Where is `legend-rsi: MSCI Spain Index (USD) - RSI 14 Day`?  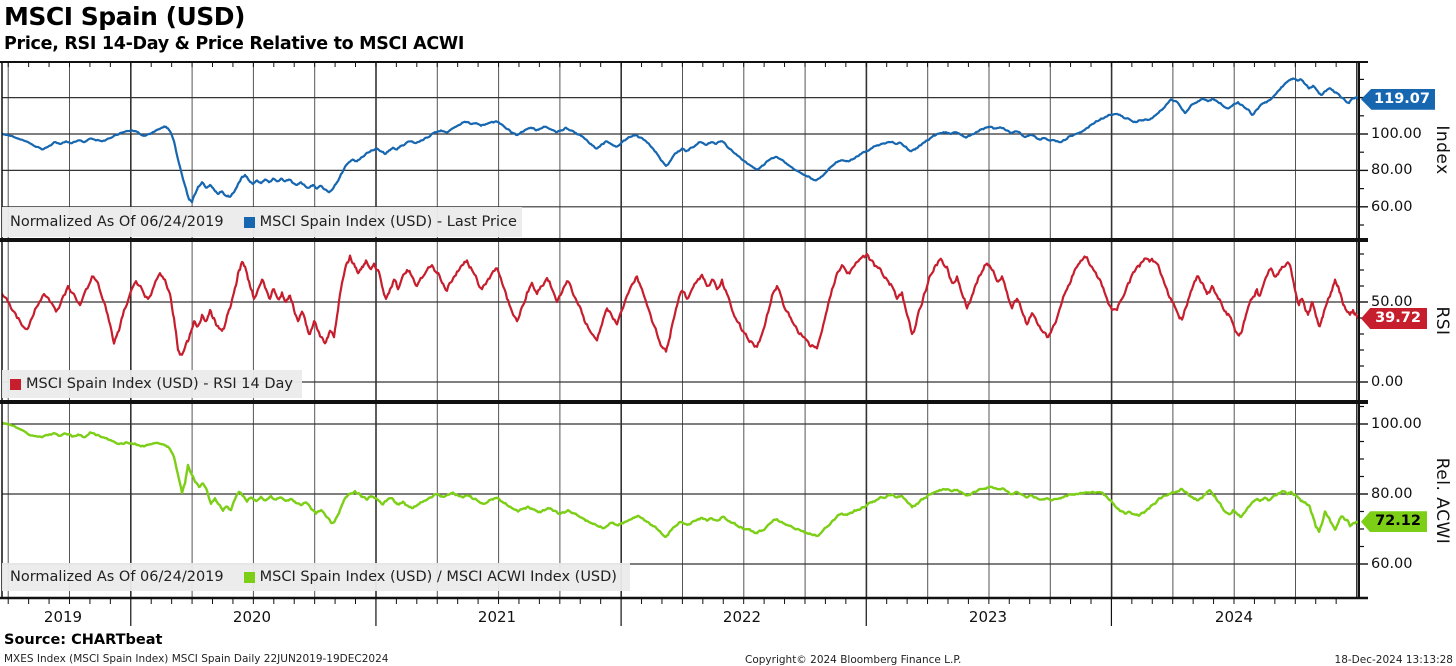 legend-rsi: MSCI Spain Index (USD) - RSI 14 Day is located at coordinates (152, 384).